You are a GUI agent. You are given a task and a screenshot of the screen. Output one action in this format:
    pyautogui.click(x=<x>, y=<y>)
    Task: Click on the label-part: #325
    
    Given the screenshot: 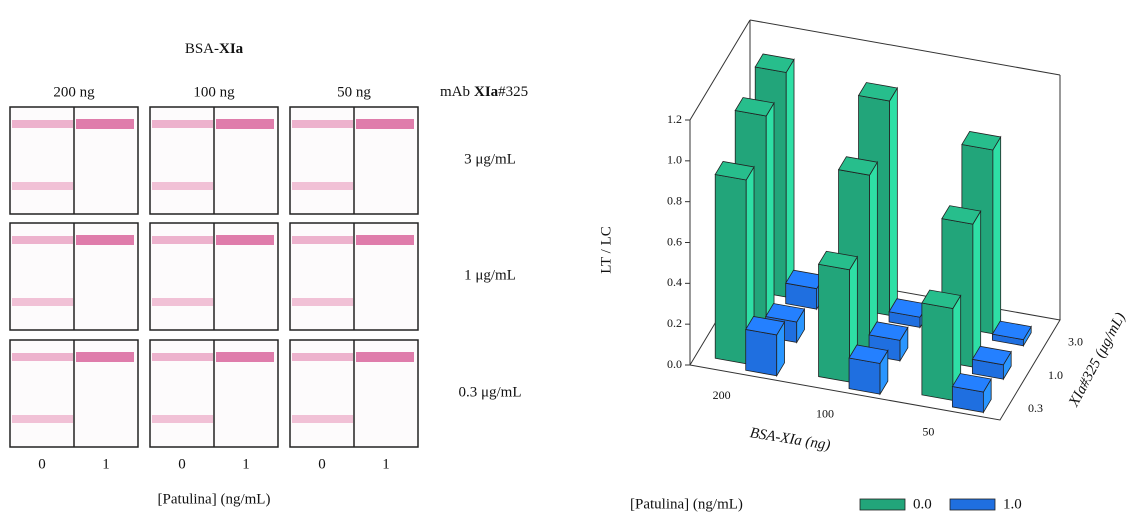 What is the action you would take?
    pyautogui.click(x=513, y=92)
    